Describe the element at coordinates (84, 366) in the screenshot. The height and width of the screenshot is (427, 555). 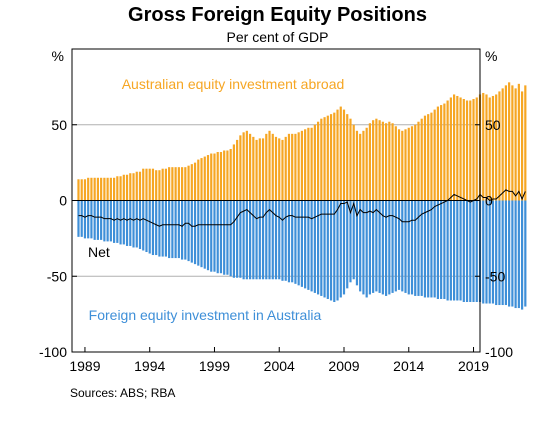
I see `xtick-label: 1989` at that location.